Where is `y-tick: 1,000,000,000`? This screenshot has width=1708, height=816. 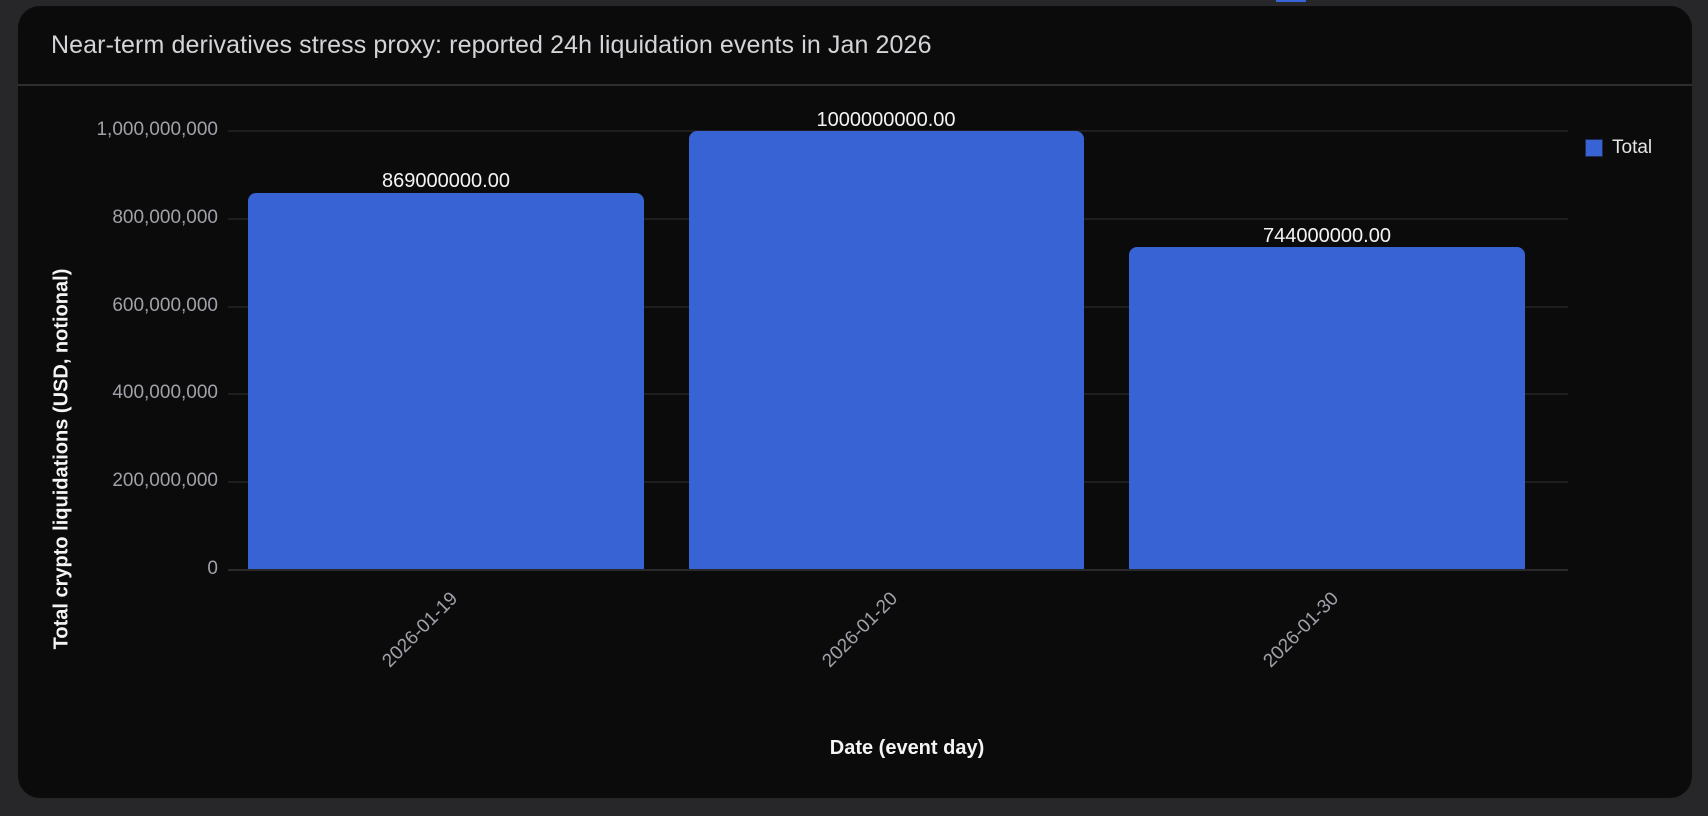 y-tick: 1,000,000,000 is located at coordinates (157, 129).